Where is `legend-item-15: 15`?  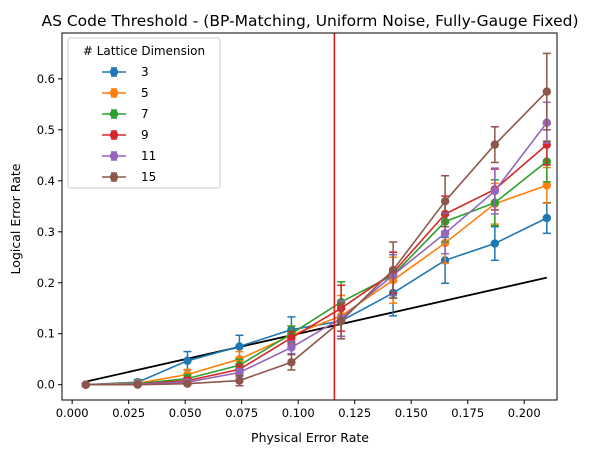
legend-item-15: 15 is located at coordinates (129, 177).